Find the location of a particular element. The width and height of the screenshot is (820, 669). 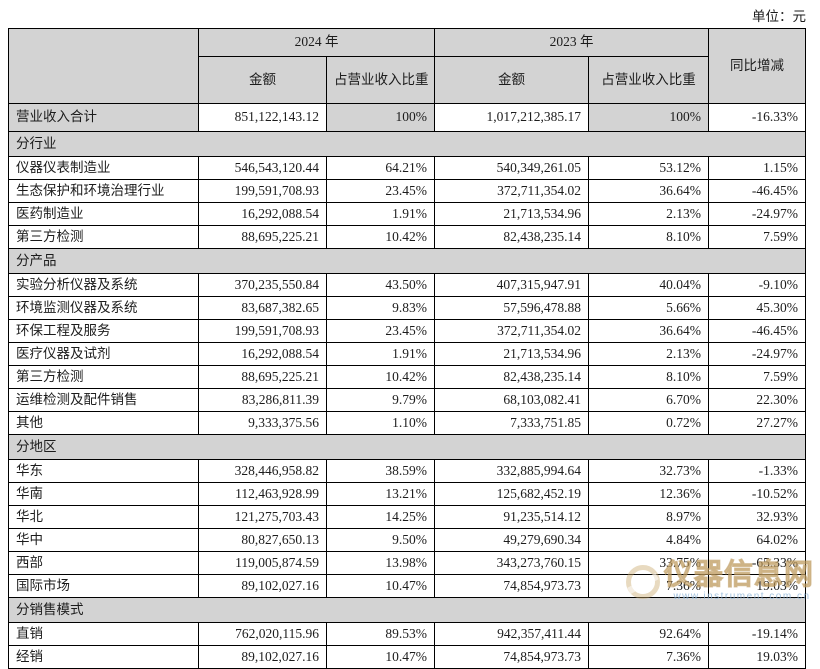

a2023-cell: 540,349,261.05 is located at coordinates (511, 168).